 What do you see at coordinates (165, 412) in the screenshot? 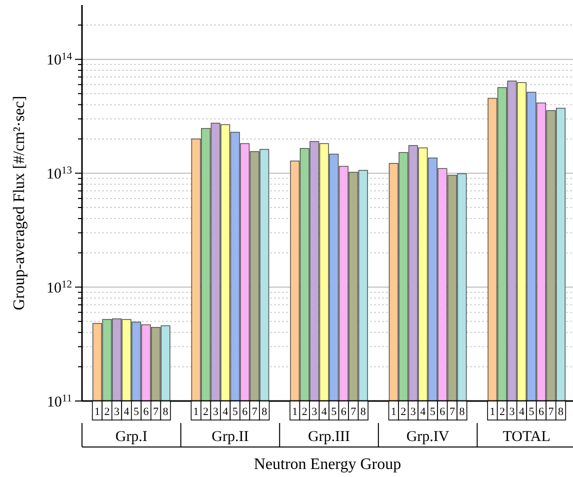
I see `series-label: 8` at bounding box center [165, 412].